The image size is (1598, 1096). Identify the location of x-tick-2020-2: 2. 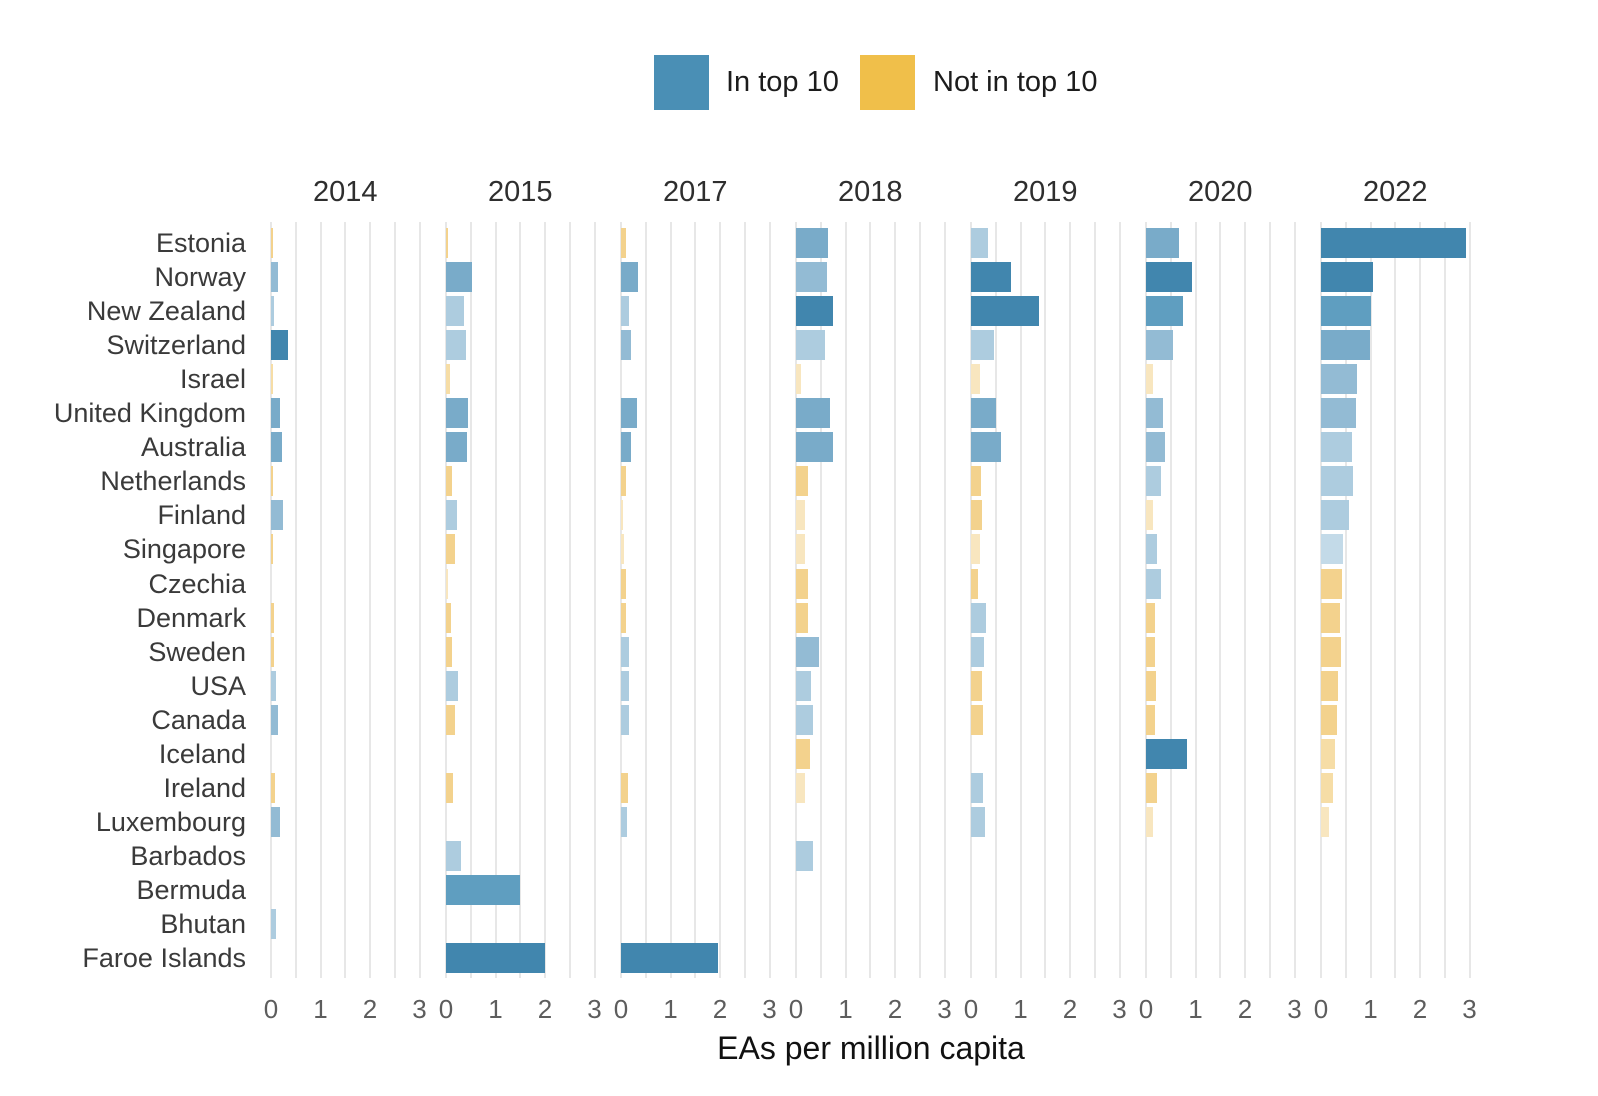
(1245, 1009).